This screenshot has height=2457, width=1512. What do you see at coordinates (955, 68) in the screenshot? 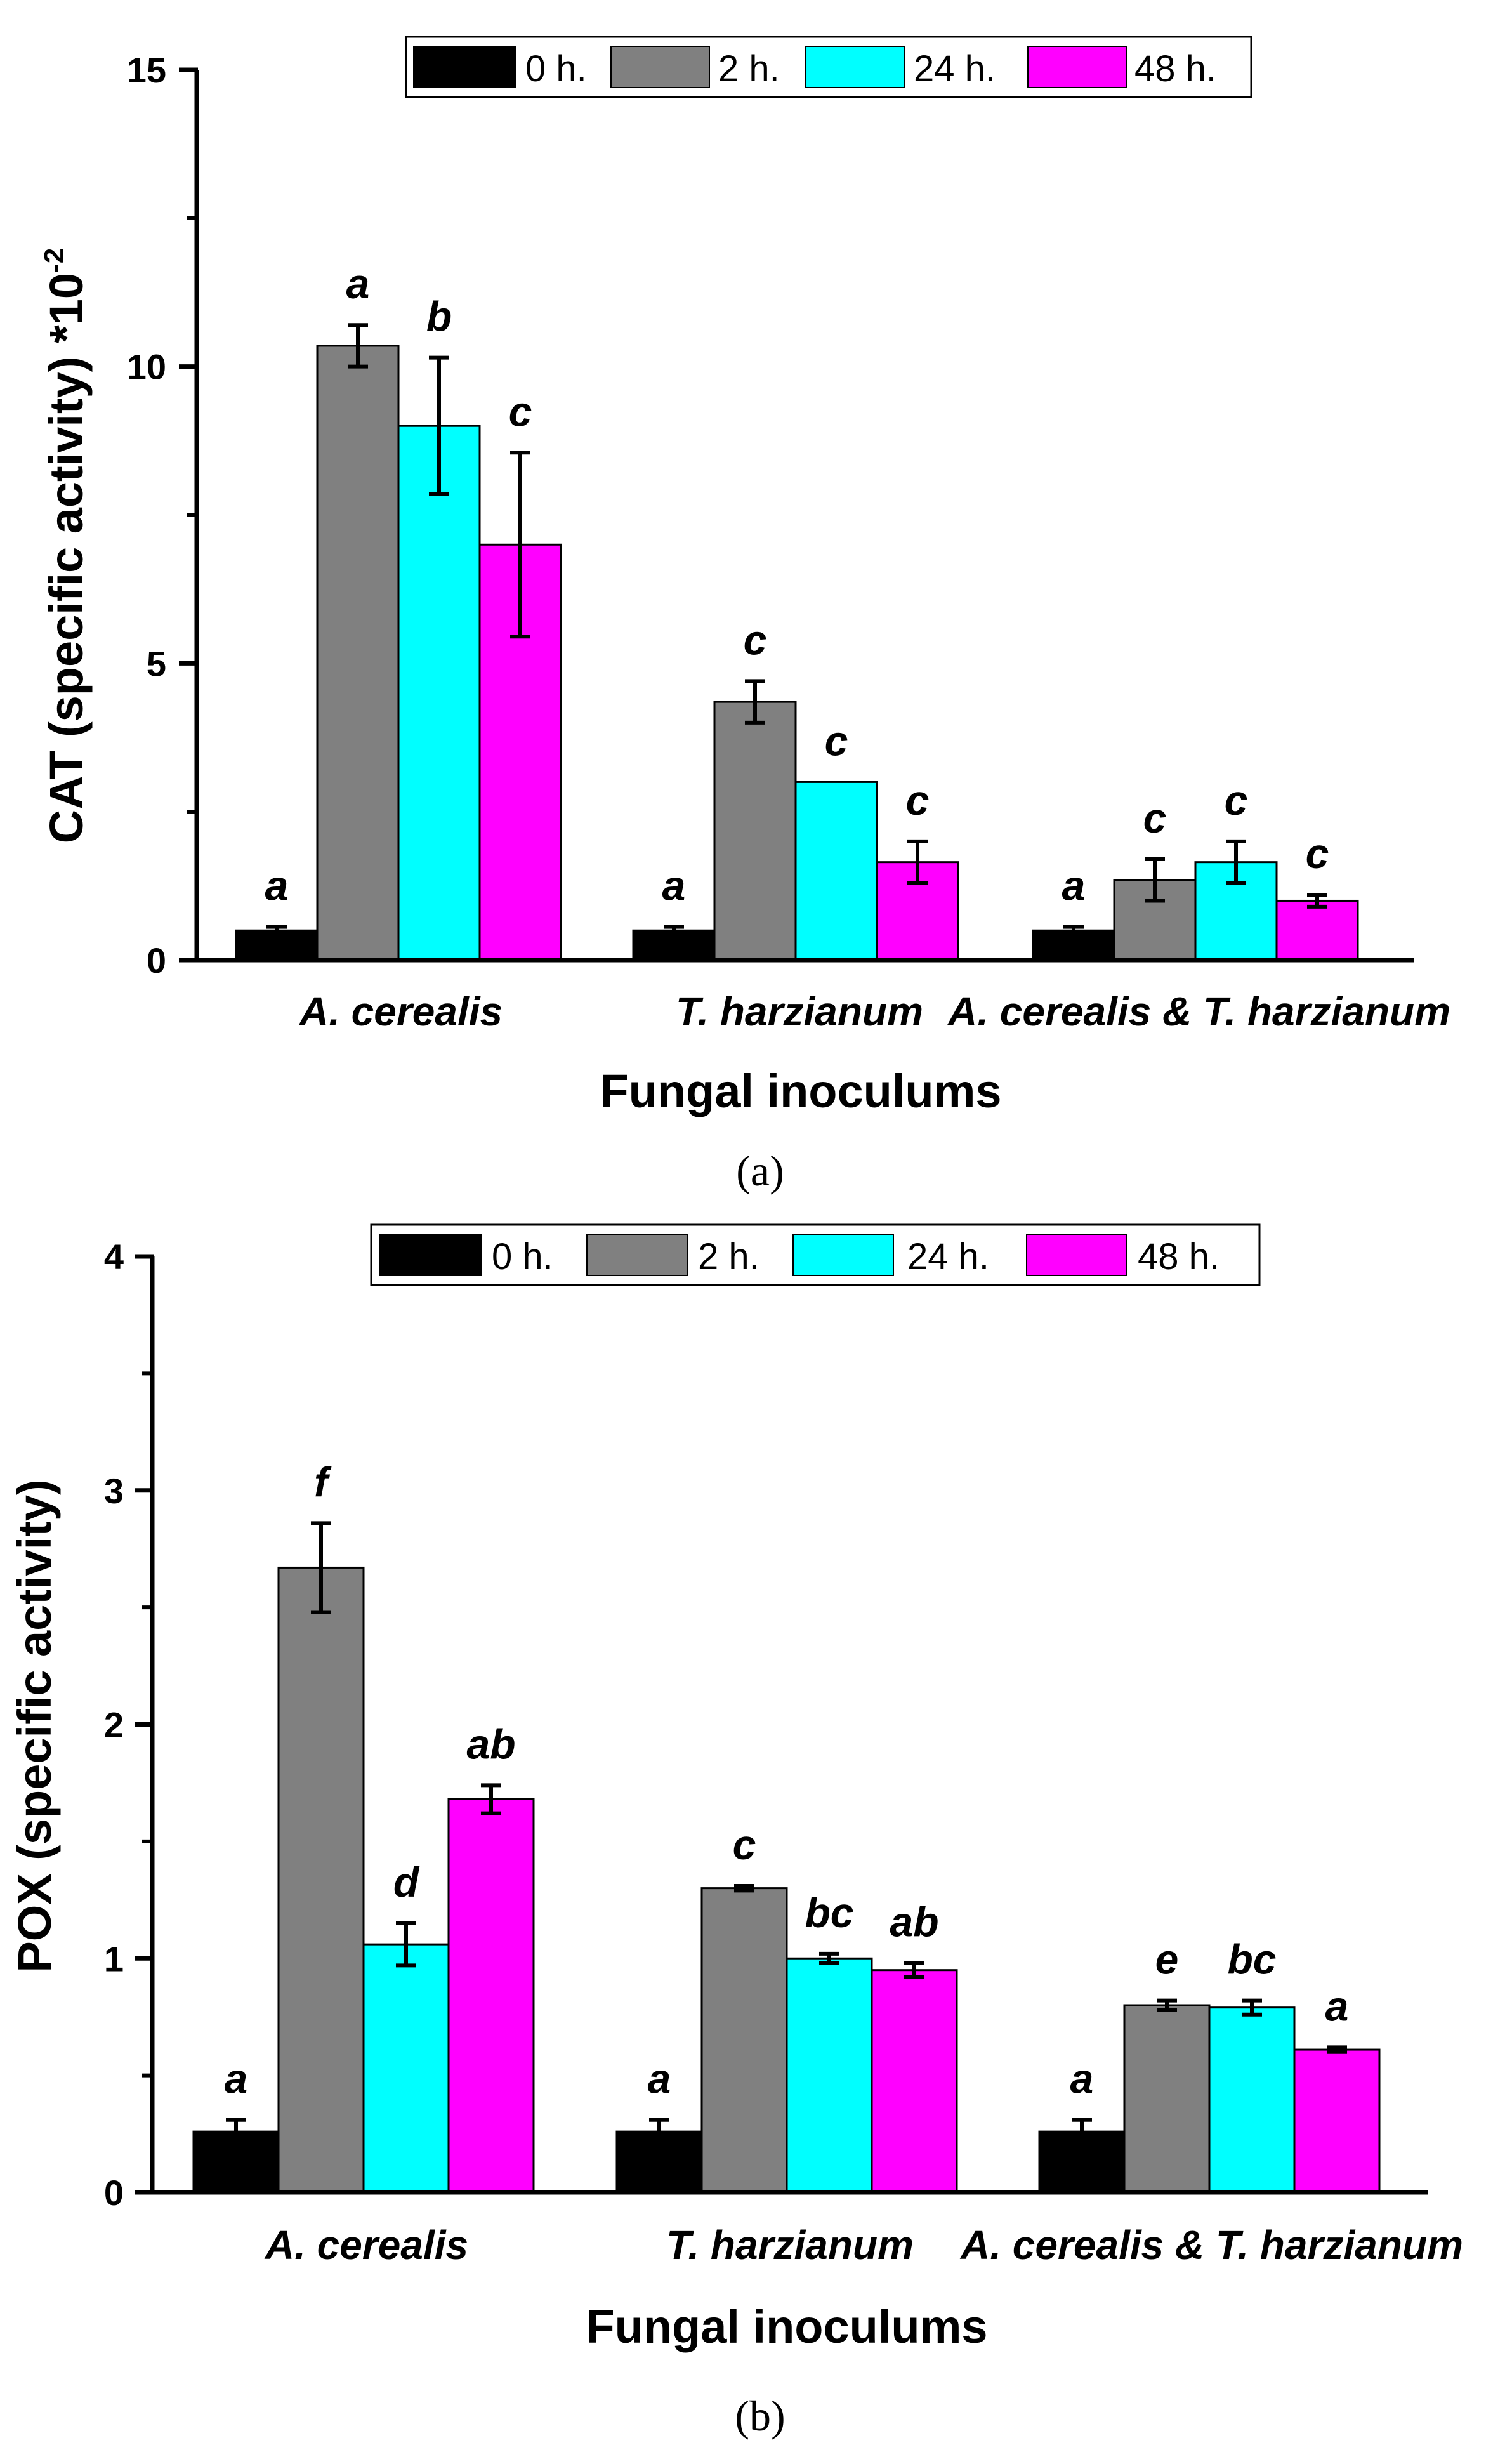
I see `panel-a-legend-label-2: 24 h.` at bounding box center [955, 68].